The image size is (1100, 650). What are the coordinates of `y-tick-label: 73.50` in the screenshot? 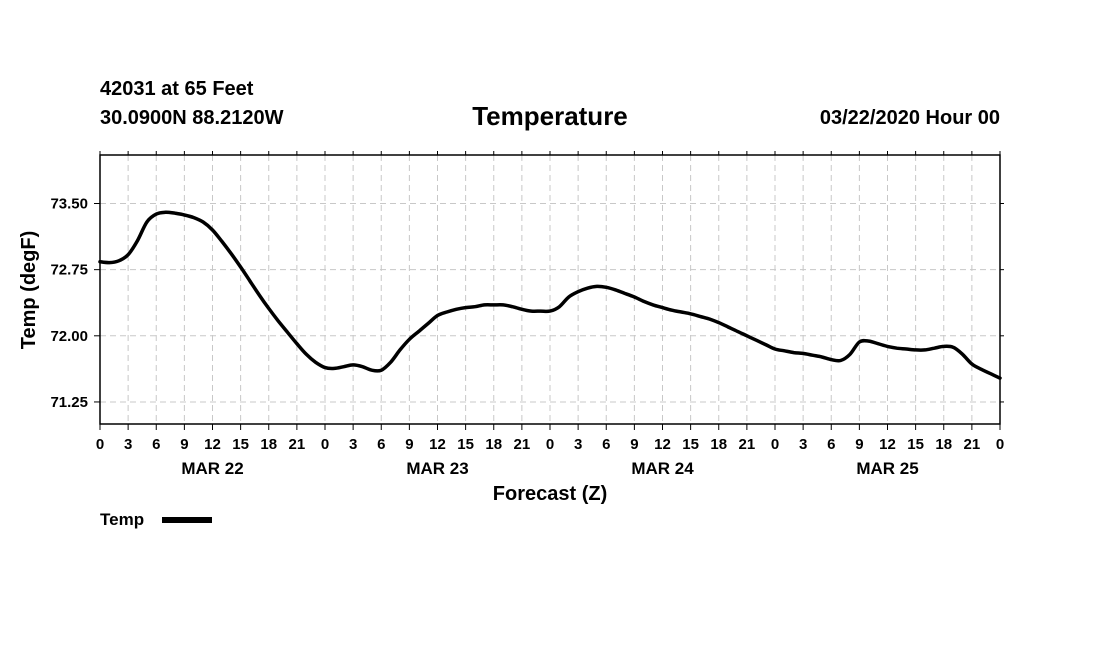 It's located at (69, 204).